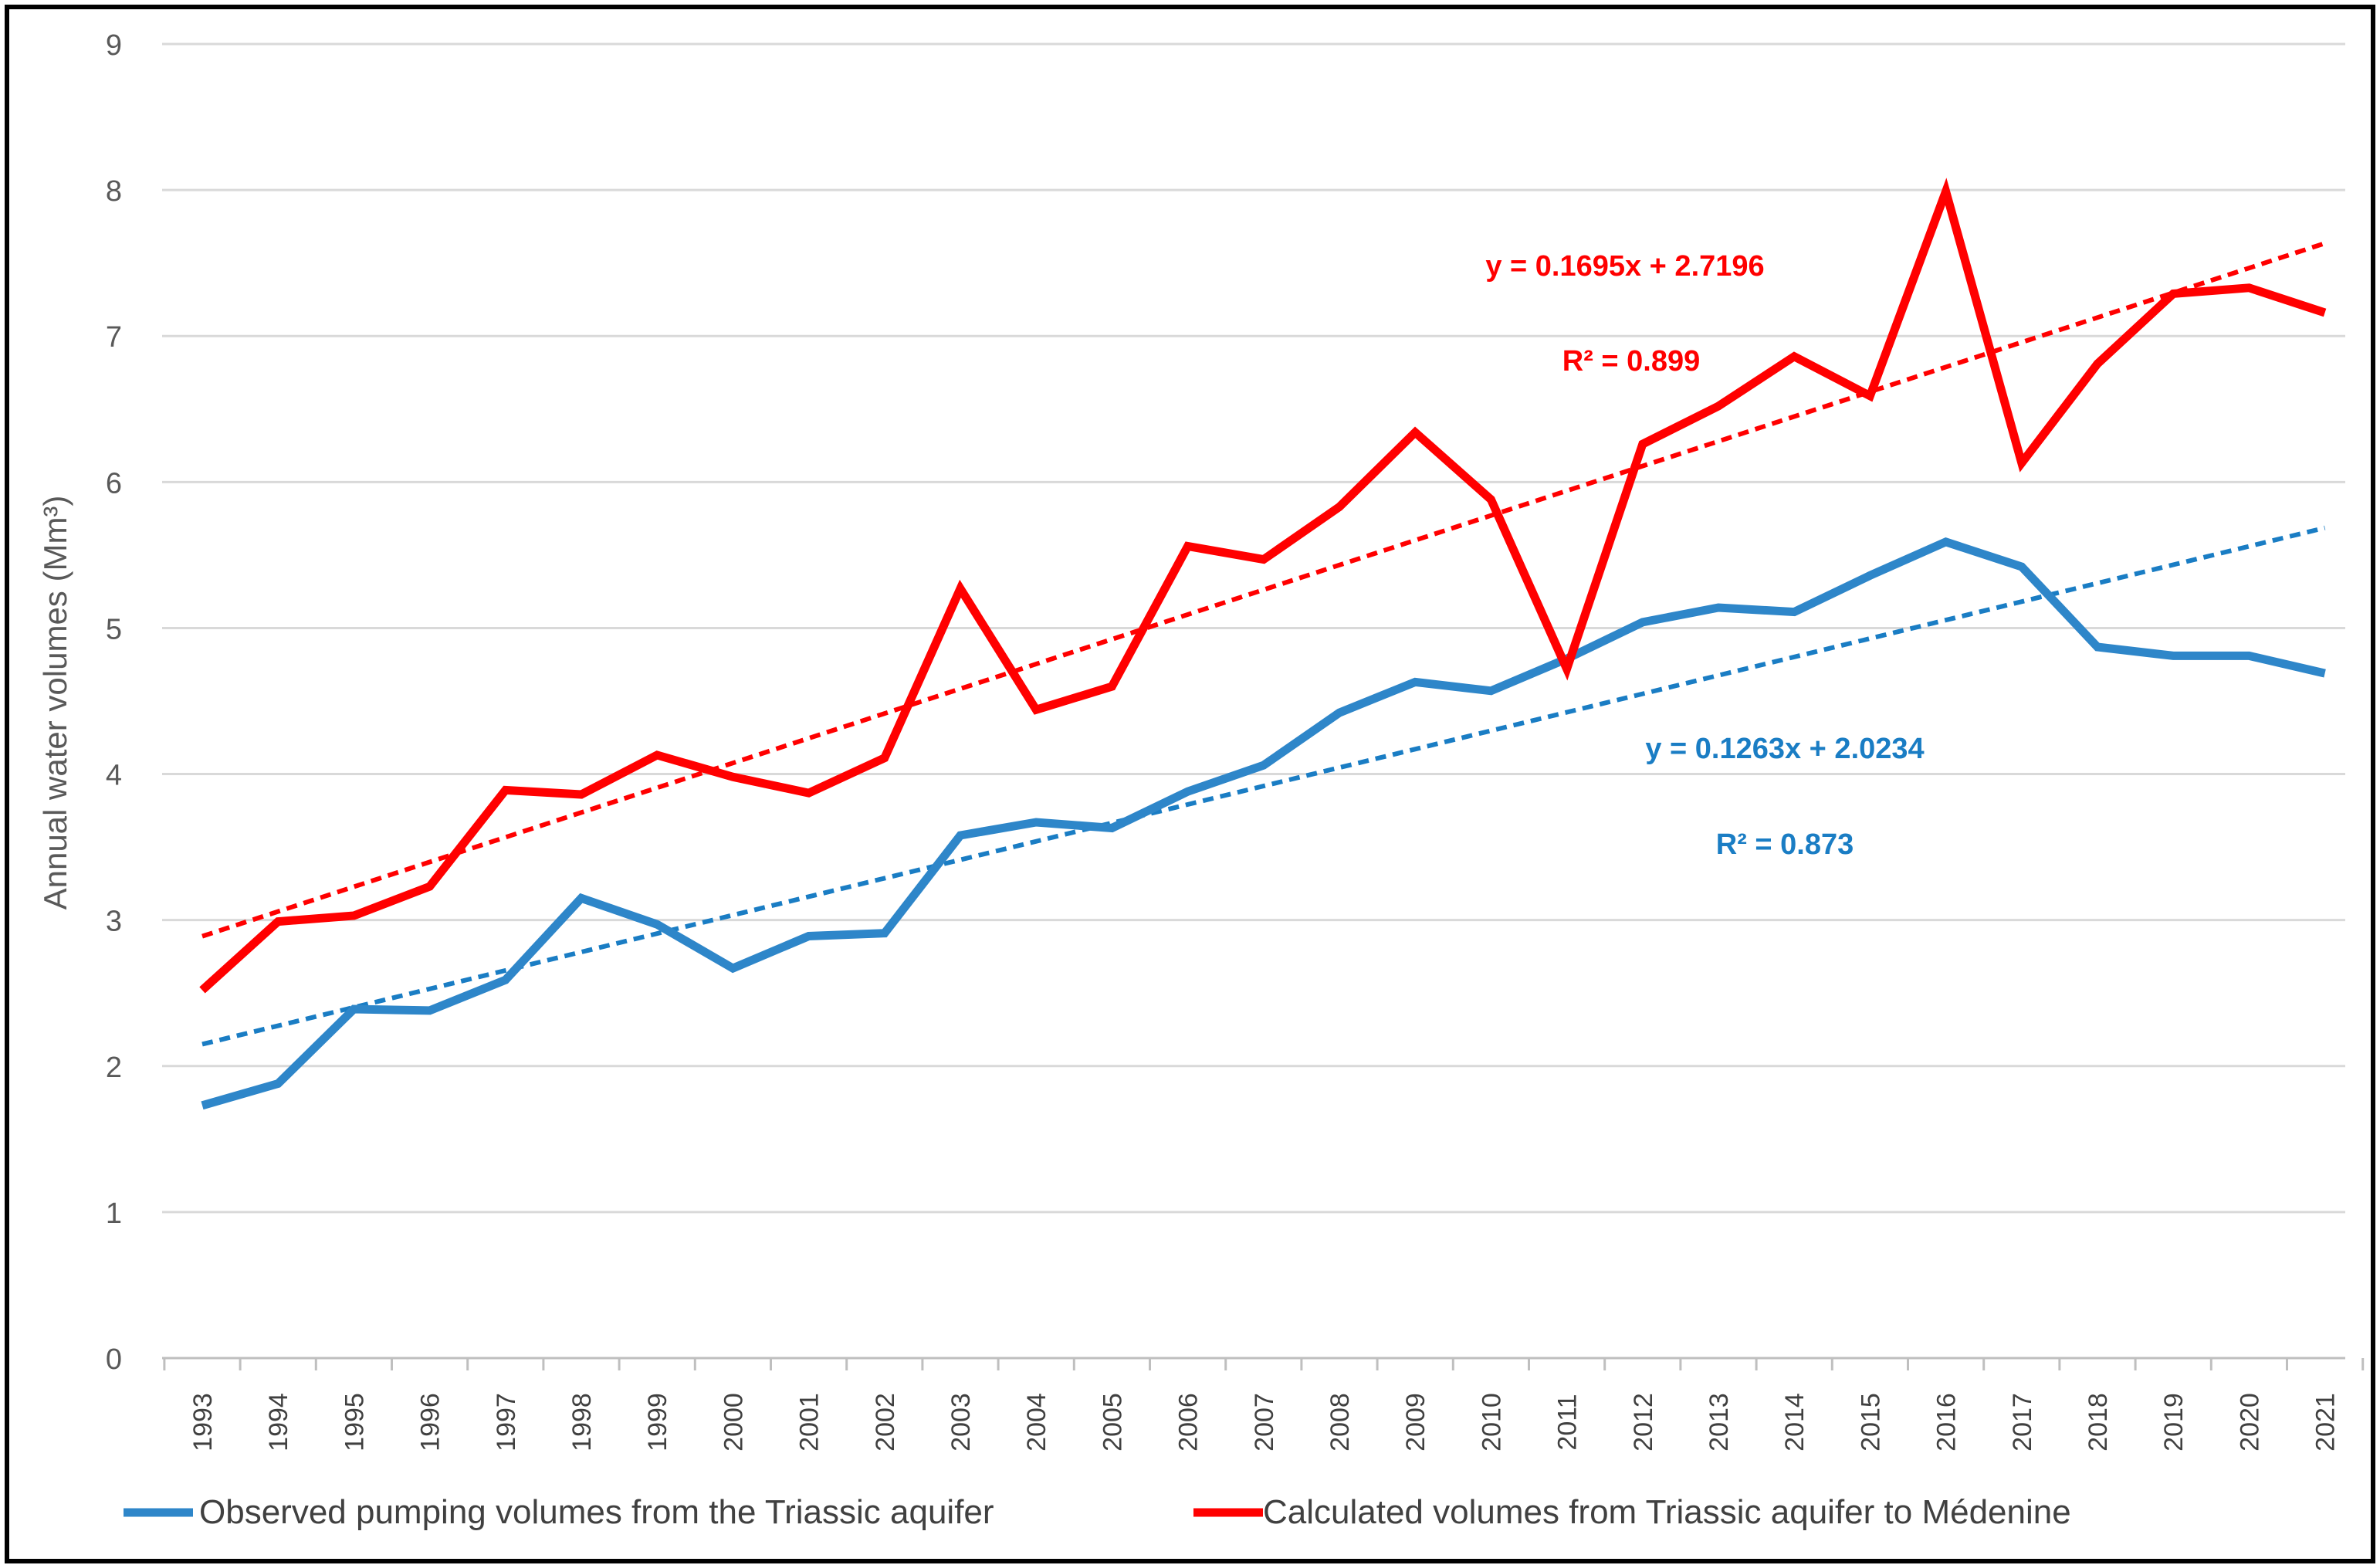 Image resolution: width=2380 pixels, height=1565 pixels. Describe the element at coordinates (114, 1068) in the screenshot. I see `y-tick-label: 2` at that location.